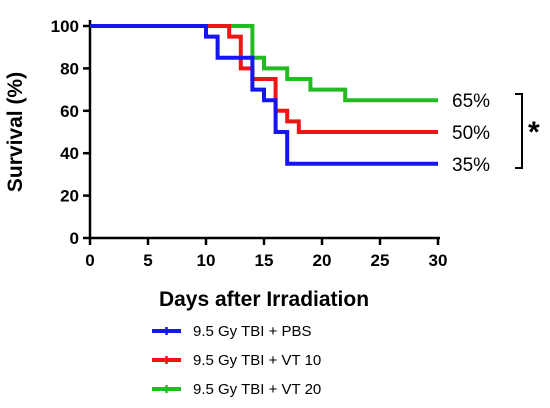 The width and height of the screenshot is (550, 408). Describe the element at coordinates (206, 260) in the screenshot. I see `x-tick-label: 10` at that location.